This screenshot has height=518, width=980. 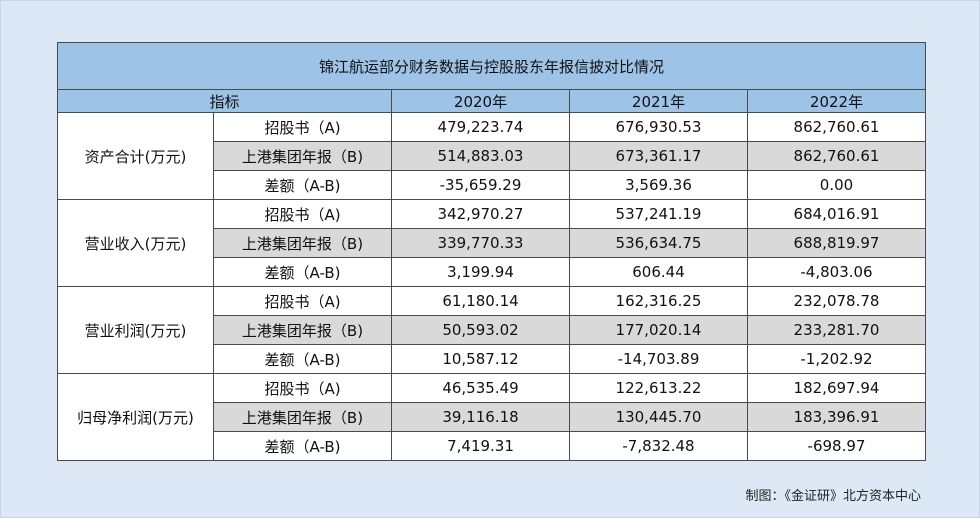 I want to click on cell-value: 676,930.53, so click(x=658, y=127).